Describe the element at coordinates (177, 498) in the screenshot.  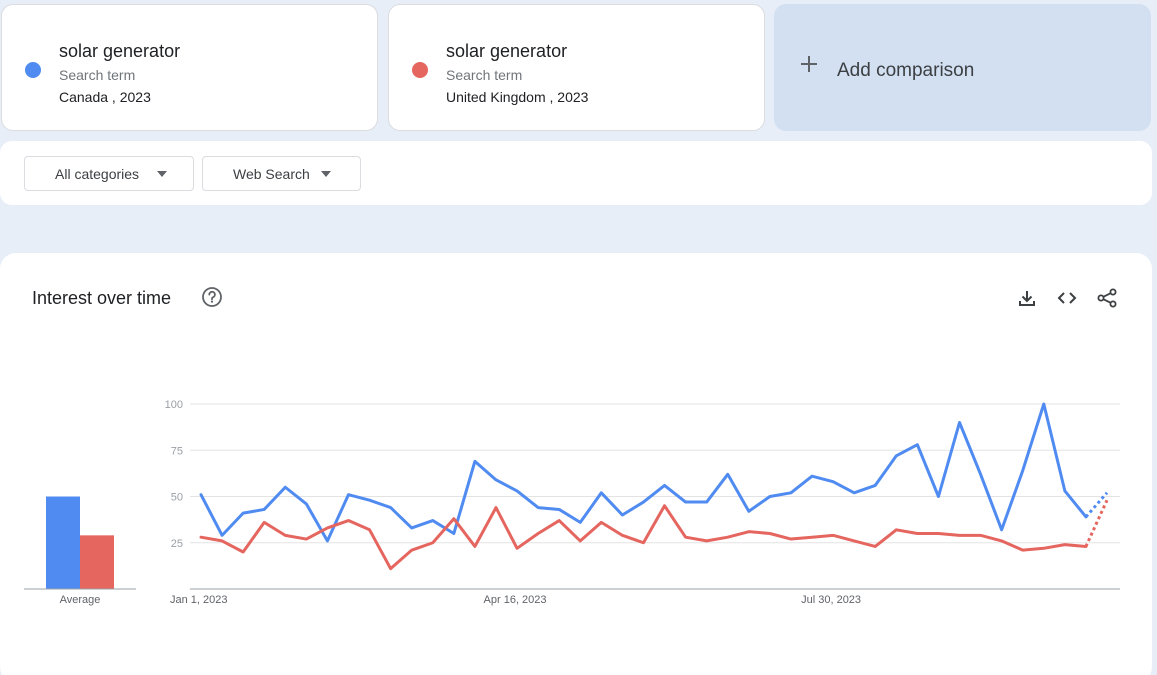
I see `y-tick-label: 50` at that location.